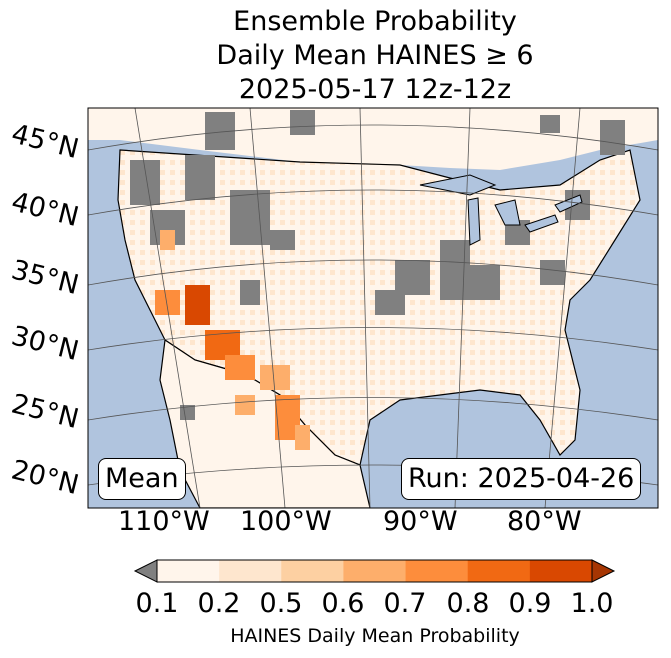 This screenshot has width=671, height=658. Describe the element at coordinates (468, 603) in the screenshot. I see `colorbar-tick-5: 0.8` at that location.